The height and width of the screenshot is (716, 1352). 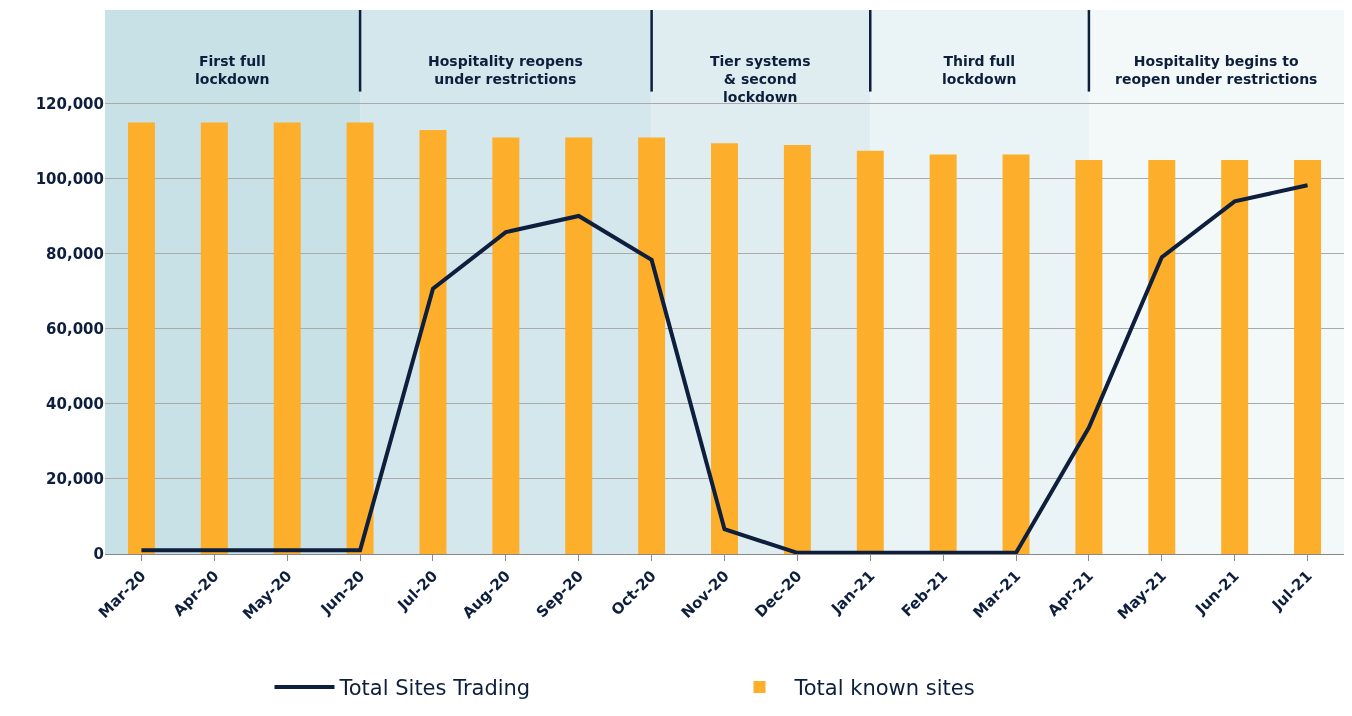 I want to click on y-tick-label: 60,000, so click(x=75, y=329).